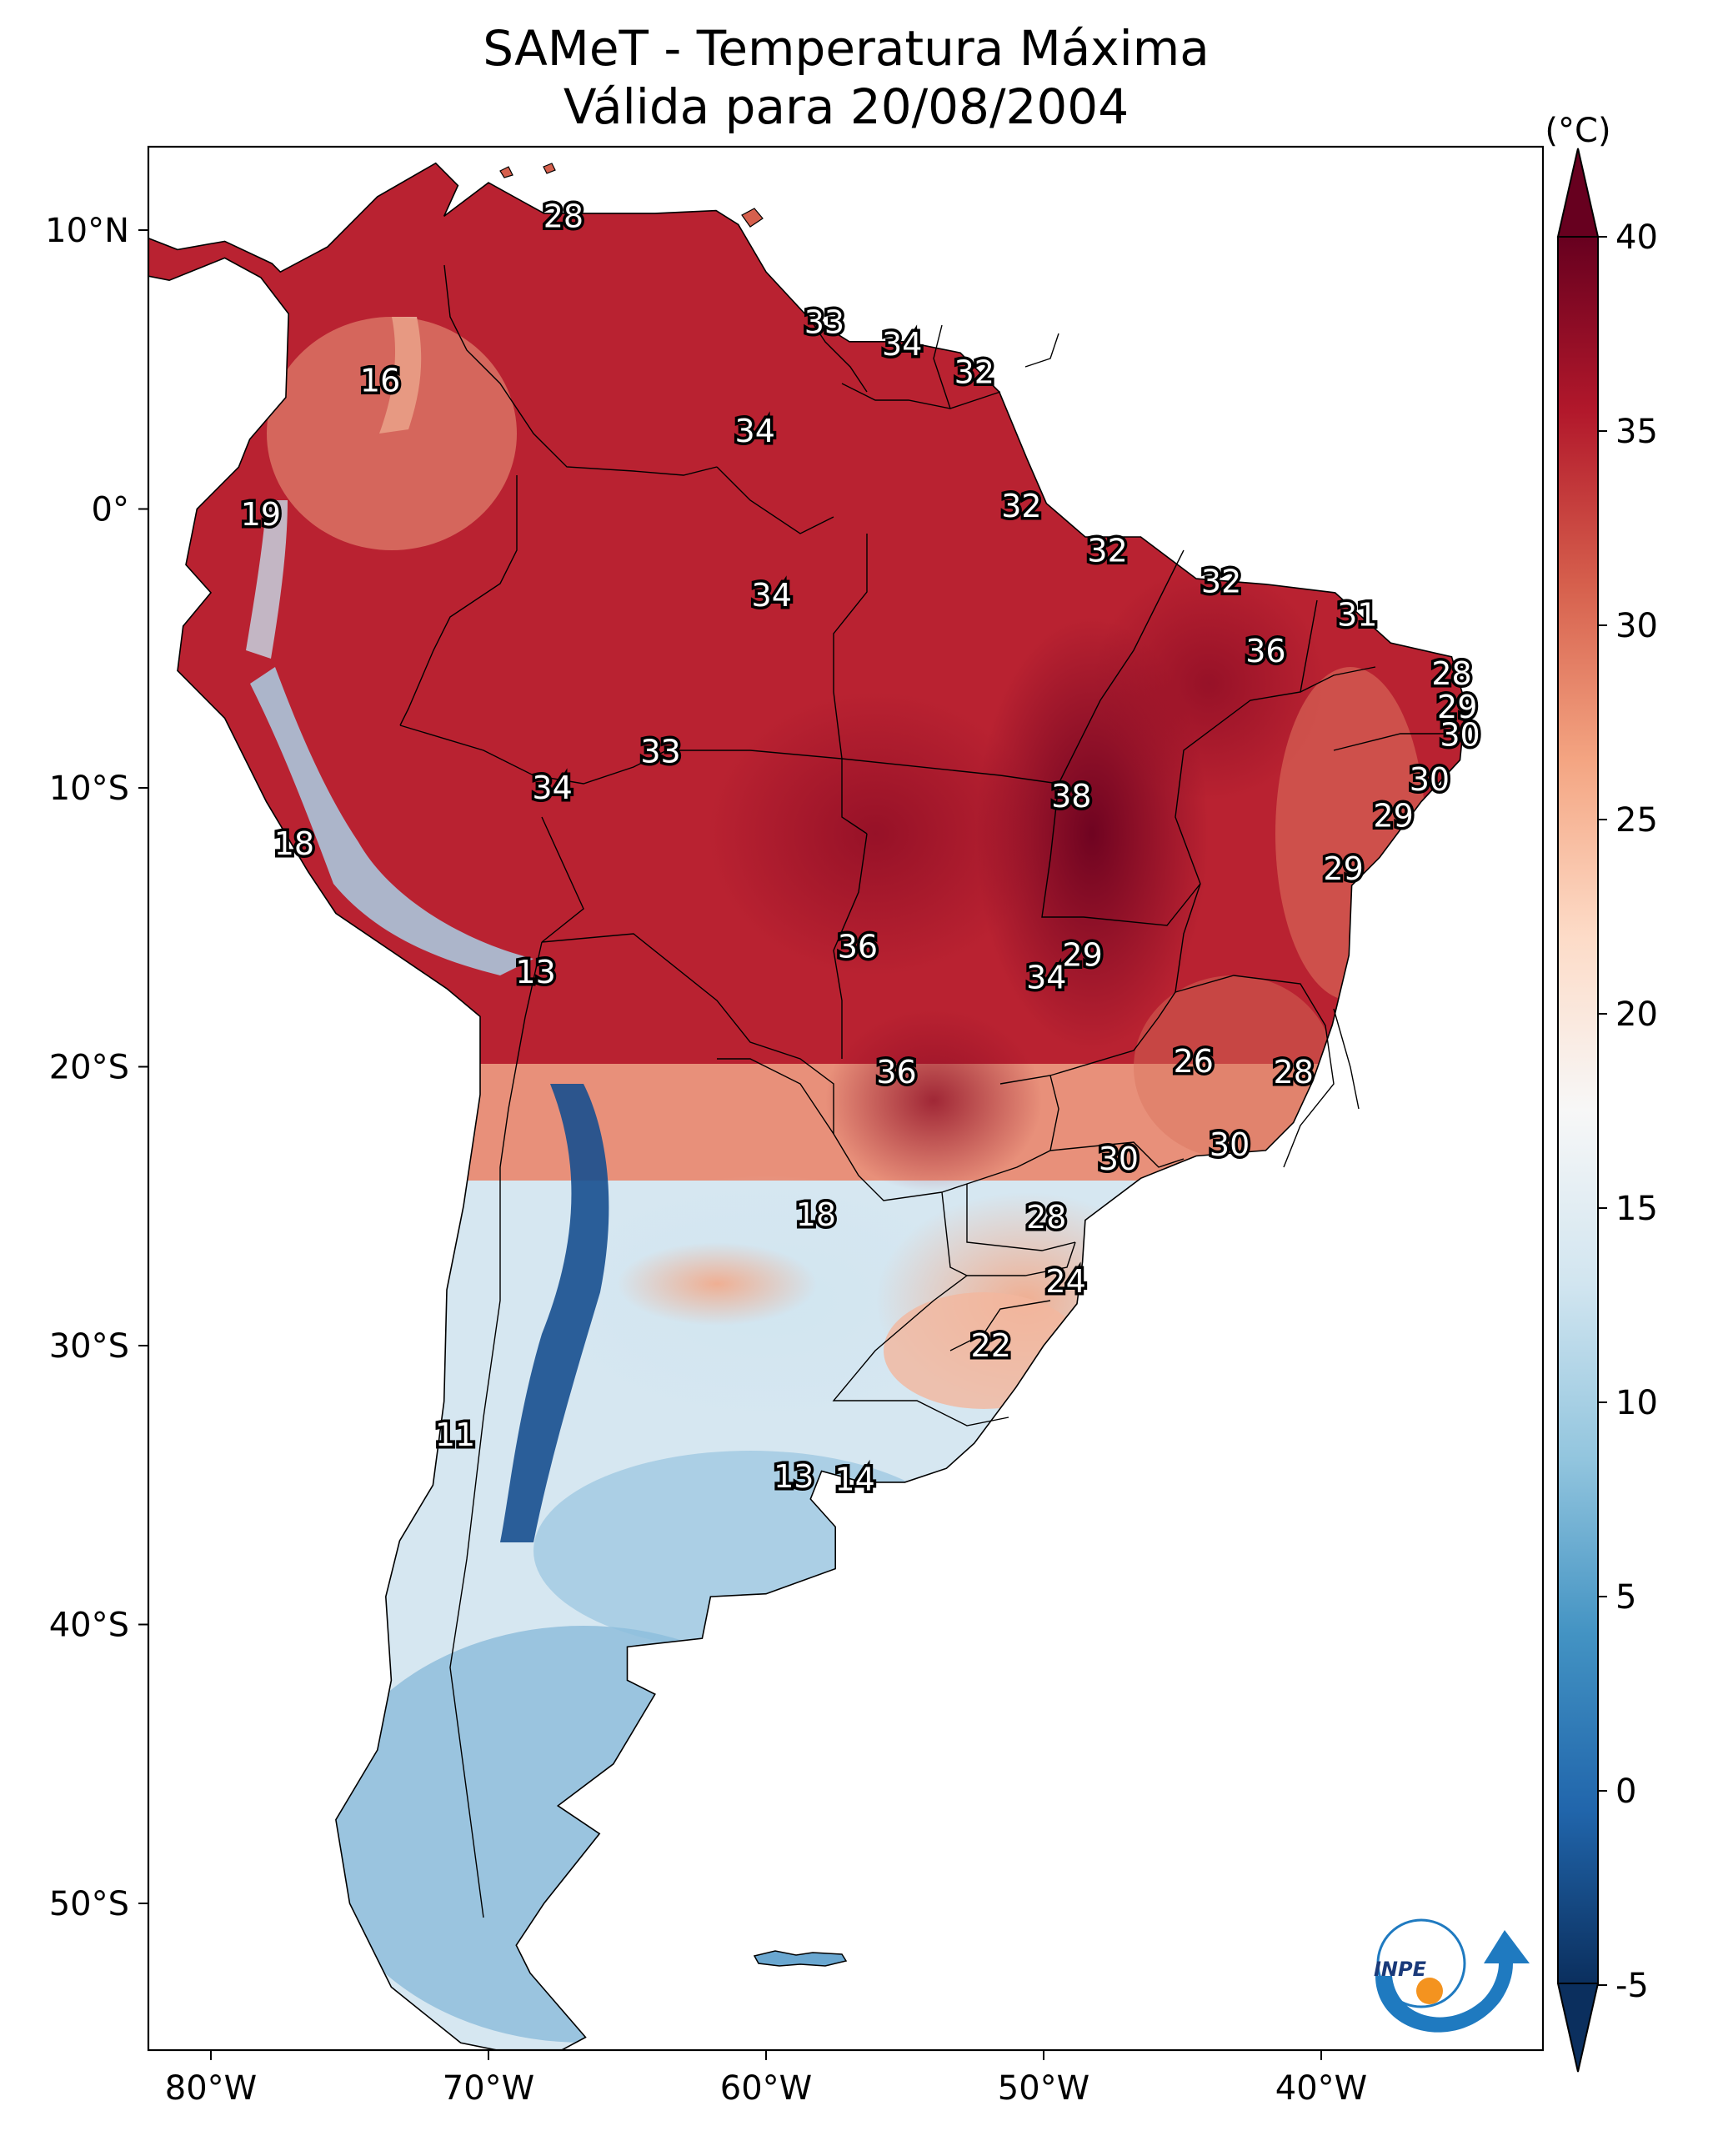  What do you see at coordinates (87, 231) in the screenshot?
I see `latitude-tick-label: 10°N` at bounding box center [87, 231].